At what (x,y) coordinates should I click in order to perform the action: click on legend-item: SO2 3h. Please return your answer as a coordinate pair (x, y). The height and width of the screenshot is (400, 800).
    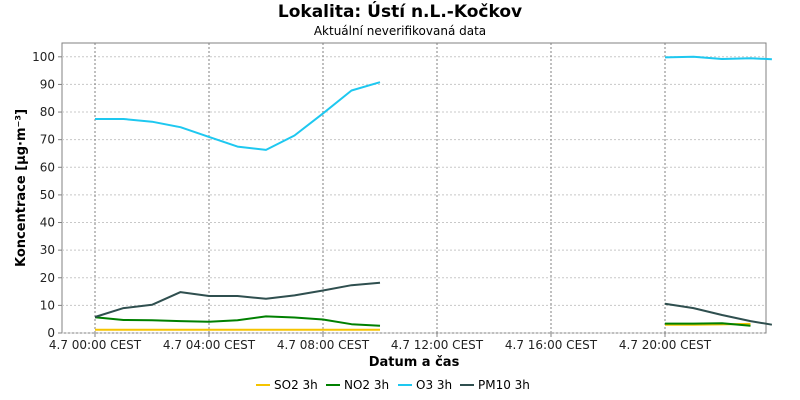
    Looking at the image, I should click on (287, 385).